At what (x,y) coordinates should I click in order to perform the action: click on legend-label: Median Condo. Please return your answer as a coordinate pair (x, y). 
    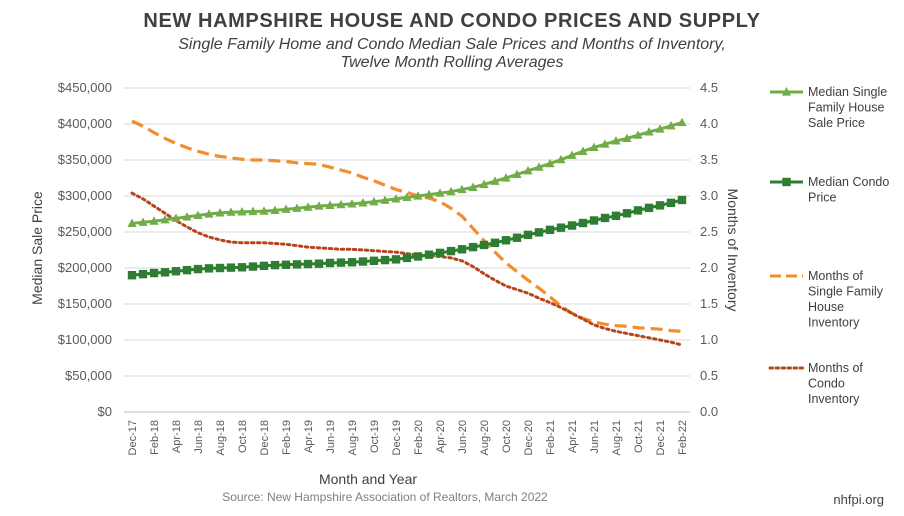
    Looking at the image, I should click on (848, 182).